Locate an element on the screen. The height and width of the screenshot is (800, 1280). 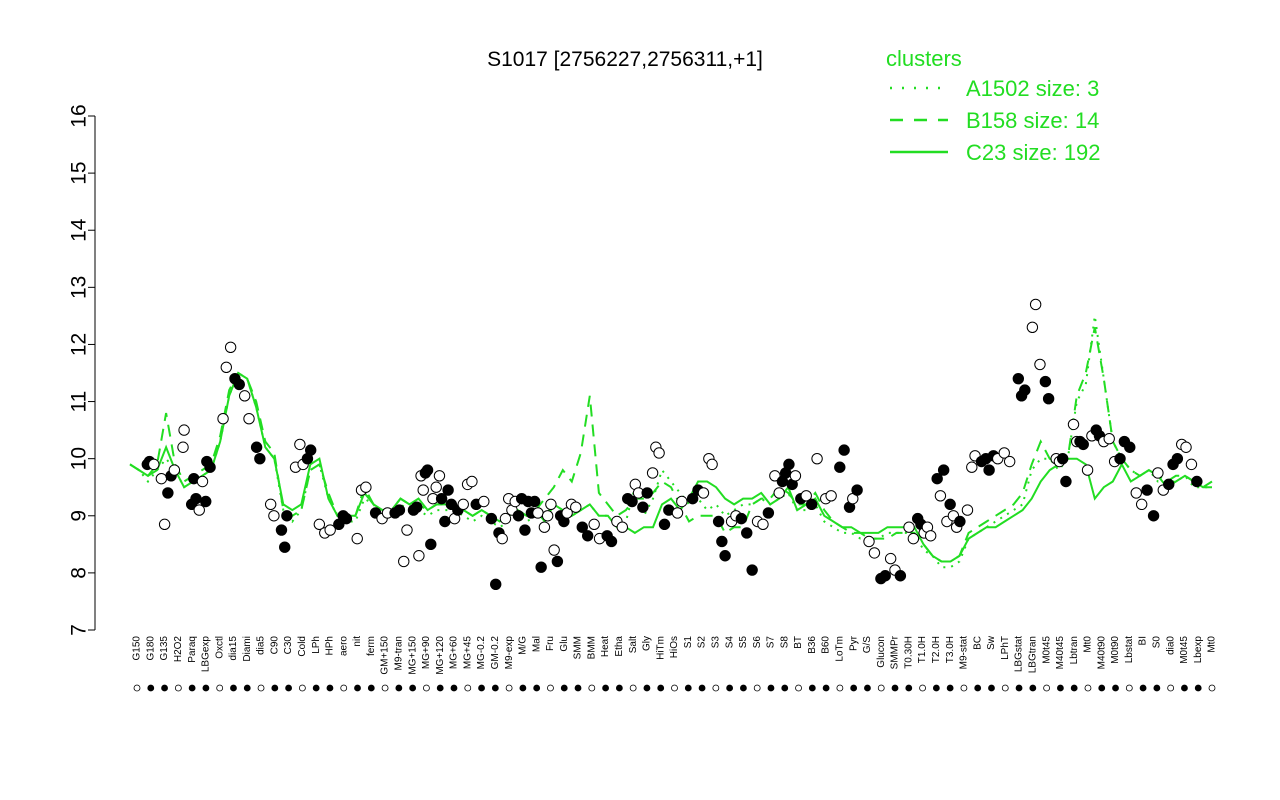
x-tick-label: S8 is located at coordinates (784, 642).